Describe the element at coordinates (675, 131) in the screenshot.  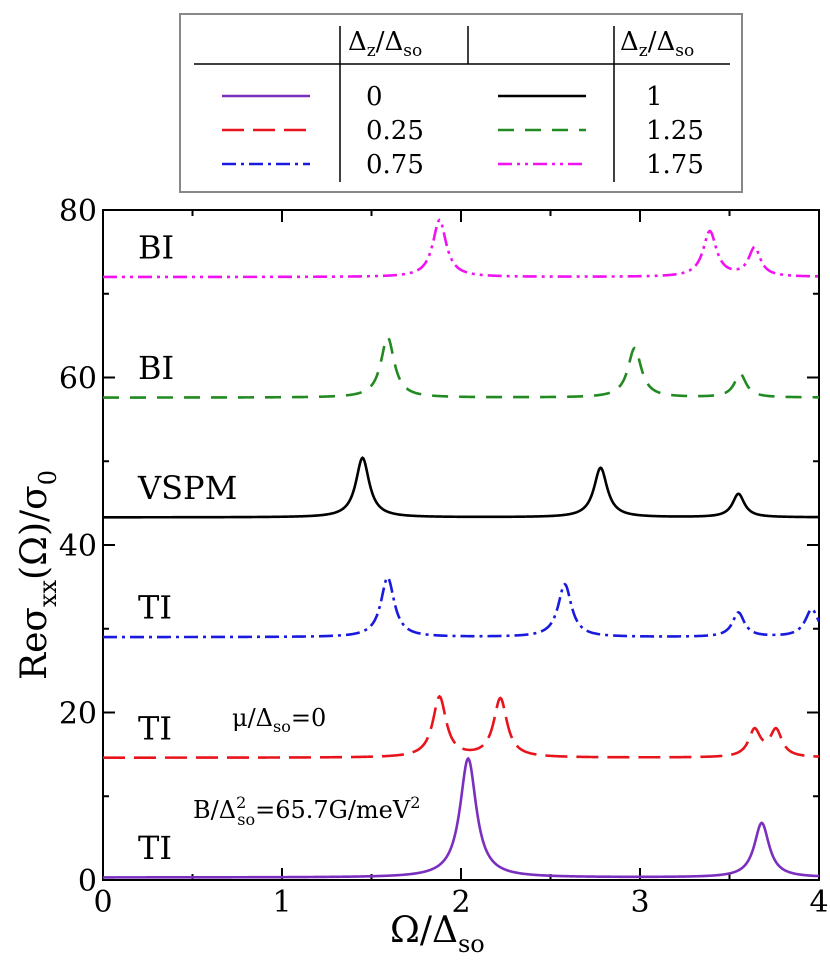
I see `legend-label-1.25: 1.25` at that location.